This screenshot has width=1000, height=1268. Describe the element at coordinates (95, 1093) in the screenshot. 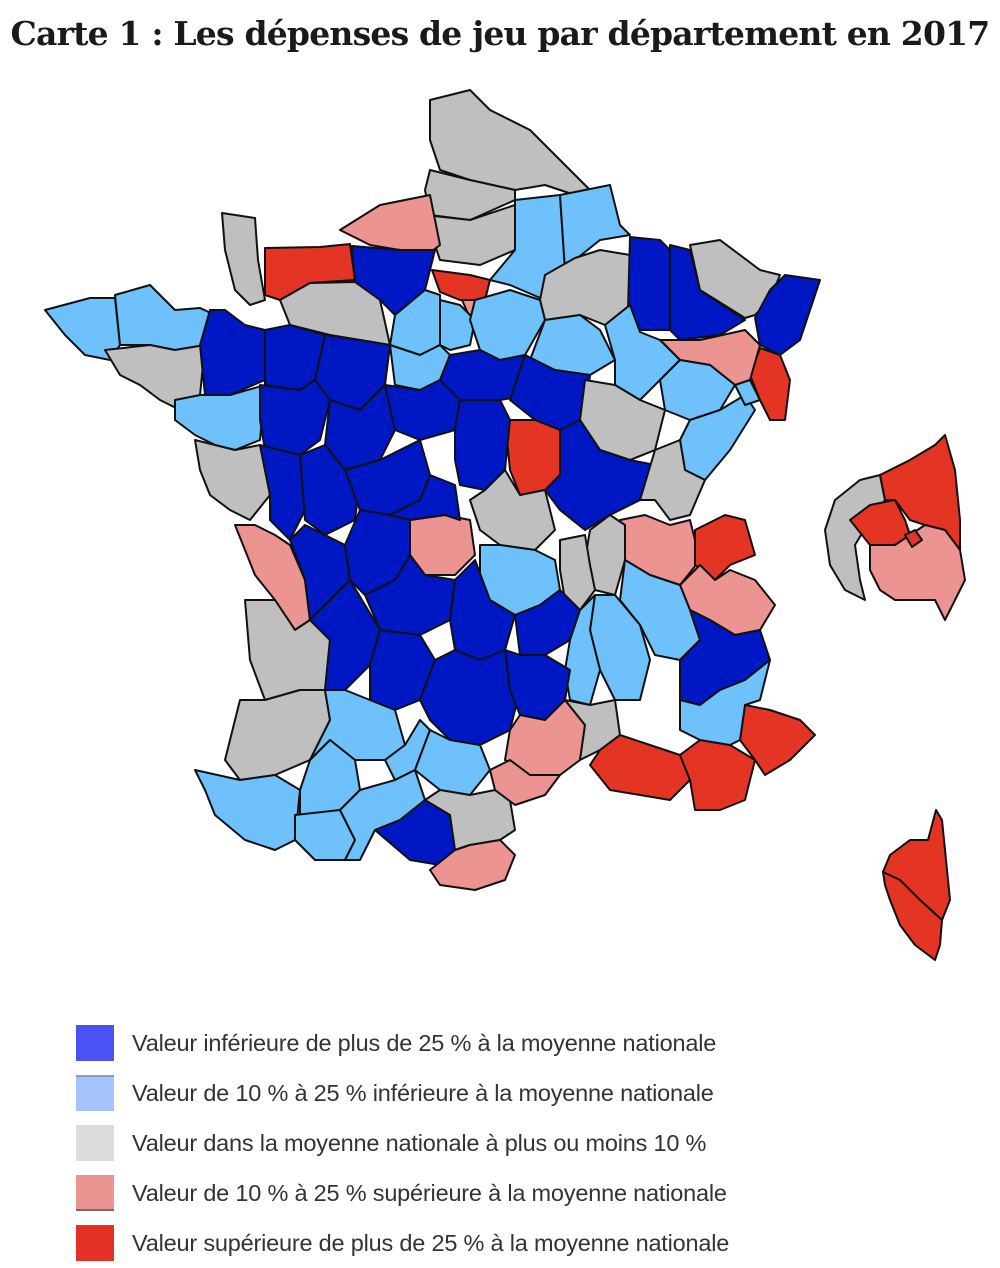

I see `legend-swatch-lower` at that location.